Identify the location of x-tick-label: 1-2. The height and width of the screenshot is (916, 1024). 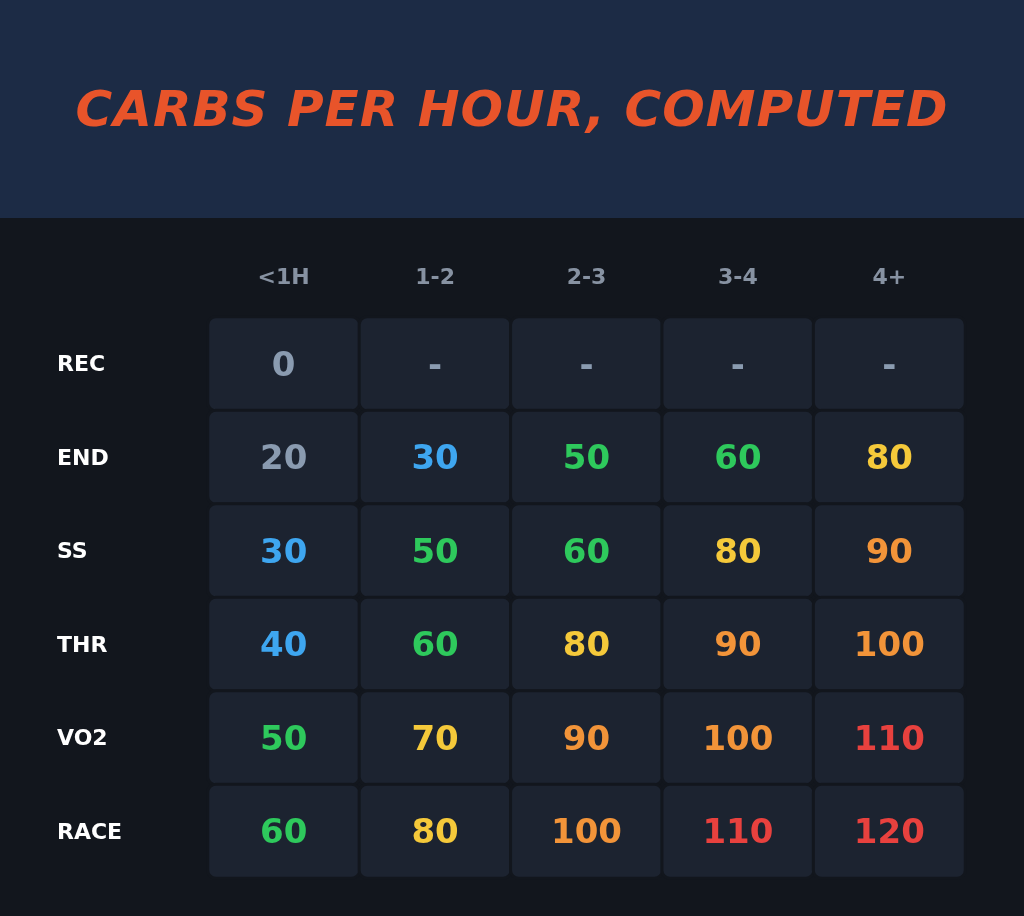
(435, 276).